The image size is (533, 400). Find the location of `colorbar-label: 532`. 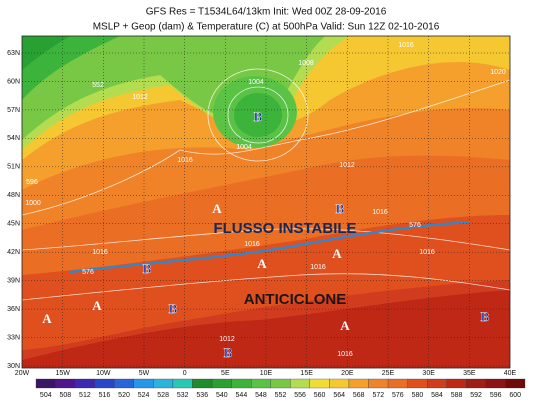

colorbar-label: 532 is located at coordinates (183, 395).